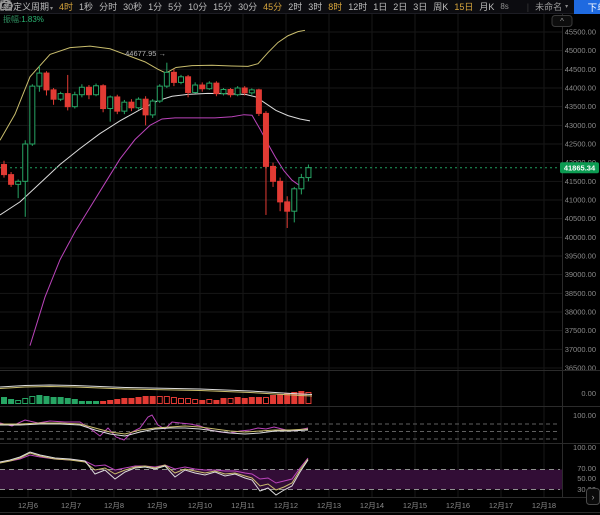 This screenshot has width=600, height=515. I want to click on period-button-分时: 分时, so click(108, 7).